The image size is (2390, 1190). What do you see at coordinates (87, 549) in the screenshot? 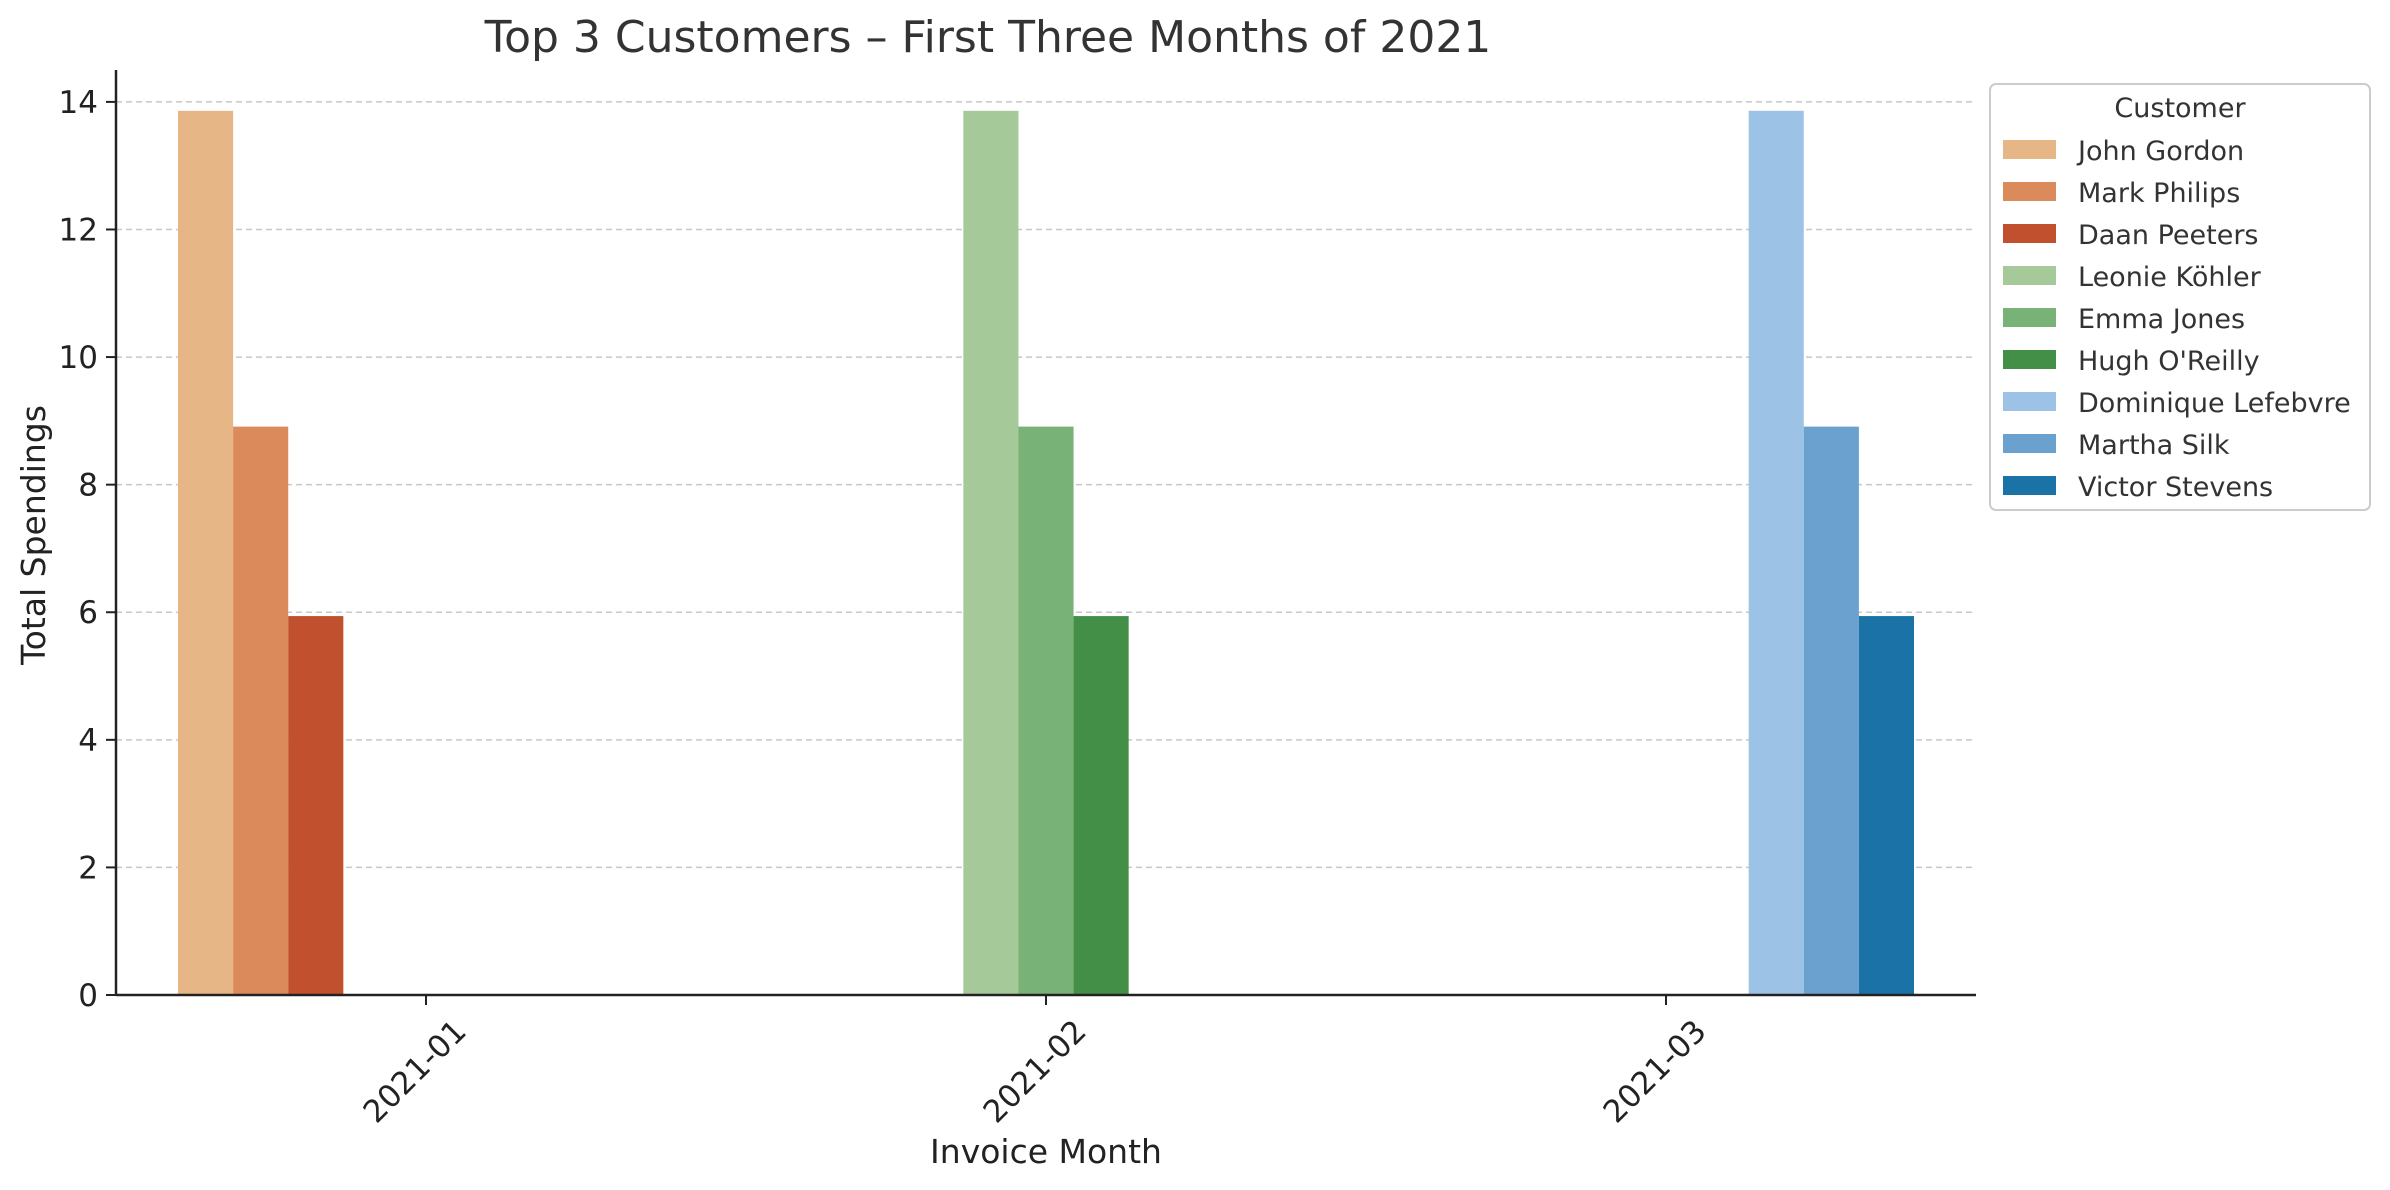
I see `y-ticks: 0 2 4 6 8 10 12 14` at bounding box center [87, 549].